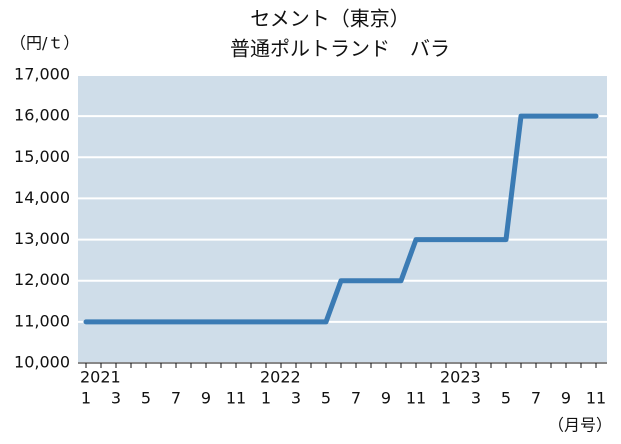  Describe the element at coordinates (280, 377) in the screenshot. I see `year-label: 2022` at that location.